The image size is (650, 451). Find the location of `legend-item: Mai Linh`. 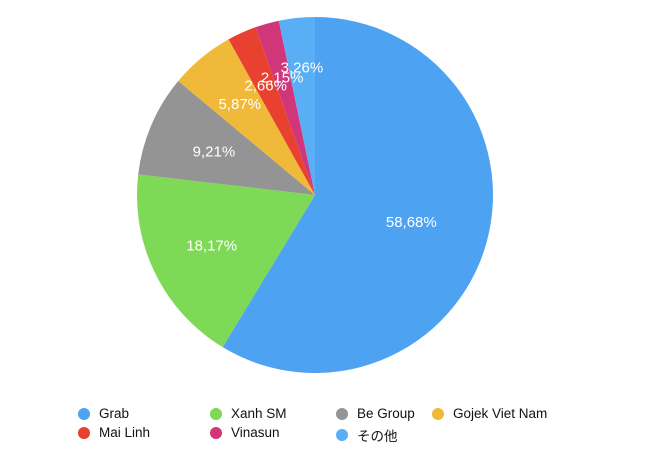

legend-item: Mai Linh is located at coordinates (114, 432).